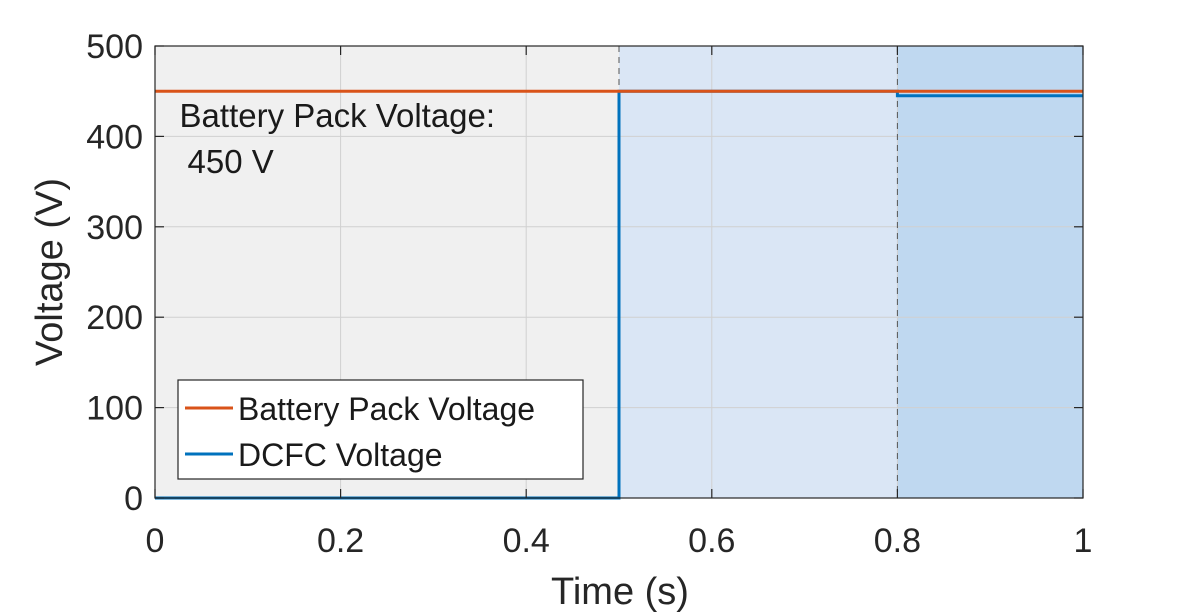 The width and height of the screenshot is (1198, 616). I want to click on annotation-line-2: 450 V, so click(231, 161).